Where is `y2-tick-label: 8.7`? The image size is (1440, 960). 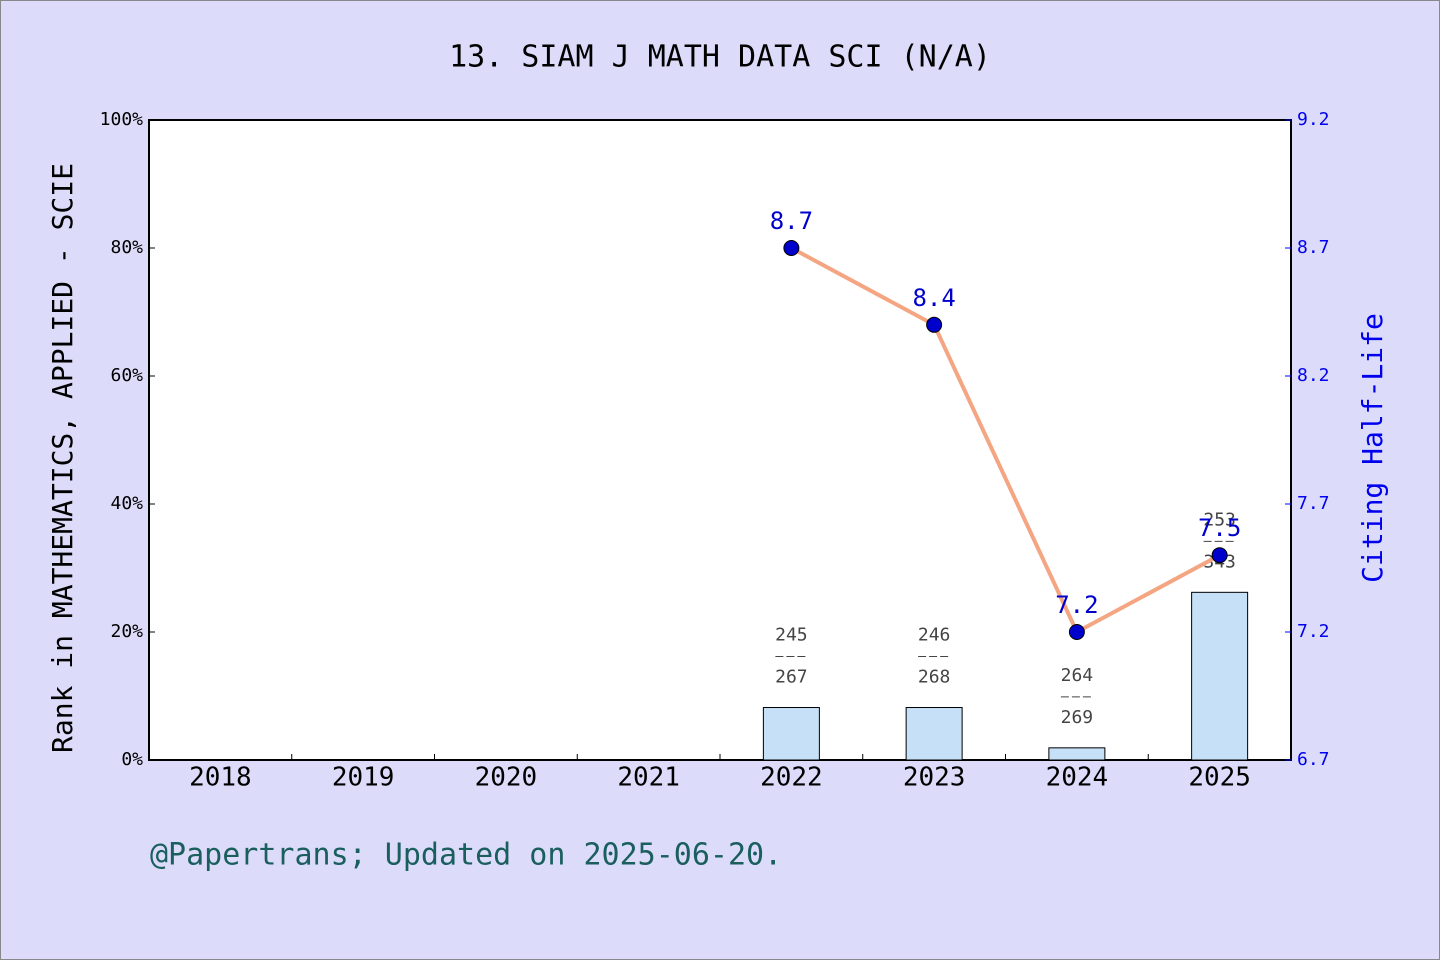 y2-tick-label: 8.7 is located at coordinates (1313, 247).